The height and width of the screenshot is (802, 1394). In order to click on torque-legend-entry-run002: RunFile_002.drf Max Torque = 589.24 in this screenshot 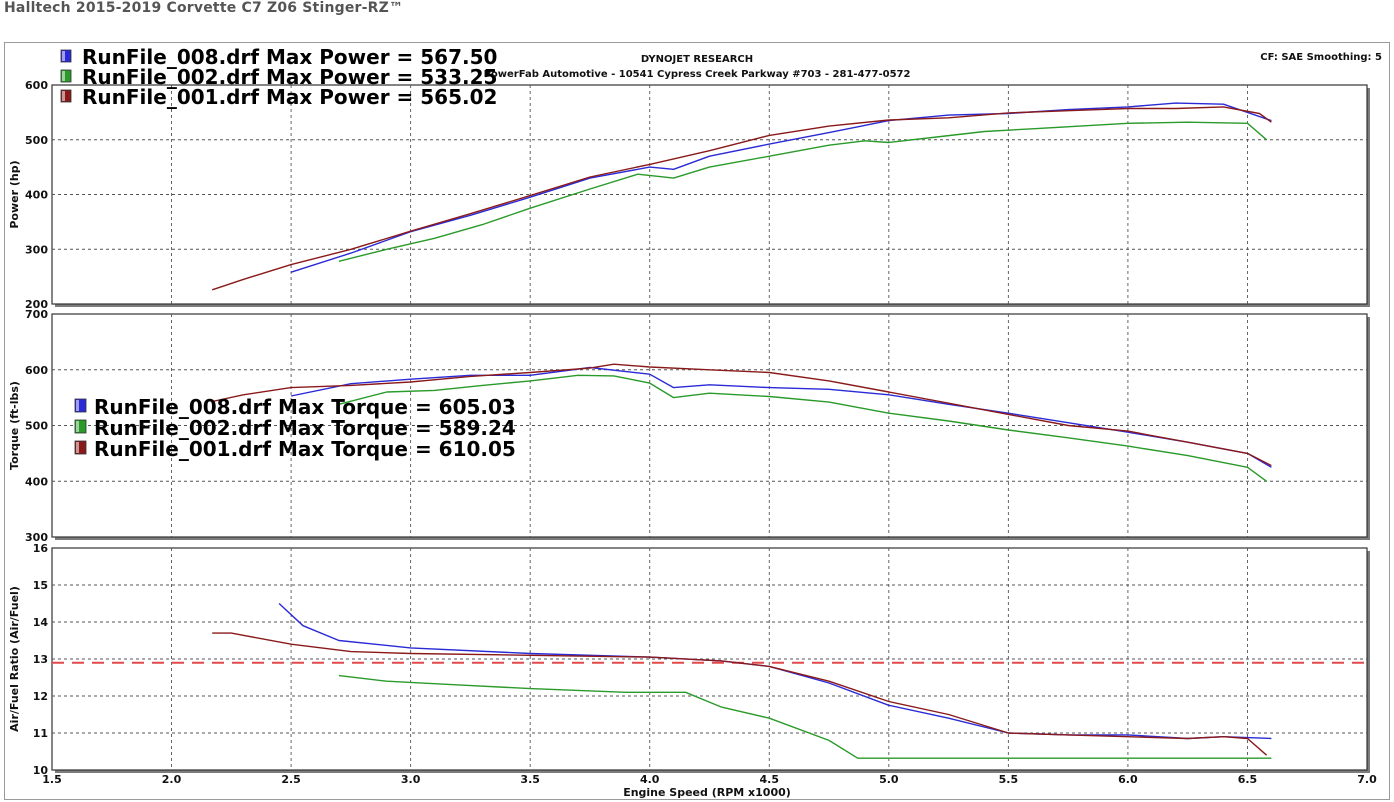, I will do `click(305, 428)`.